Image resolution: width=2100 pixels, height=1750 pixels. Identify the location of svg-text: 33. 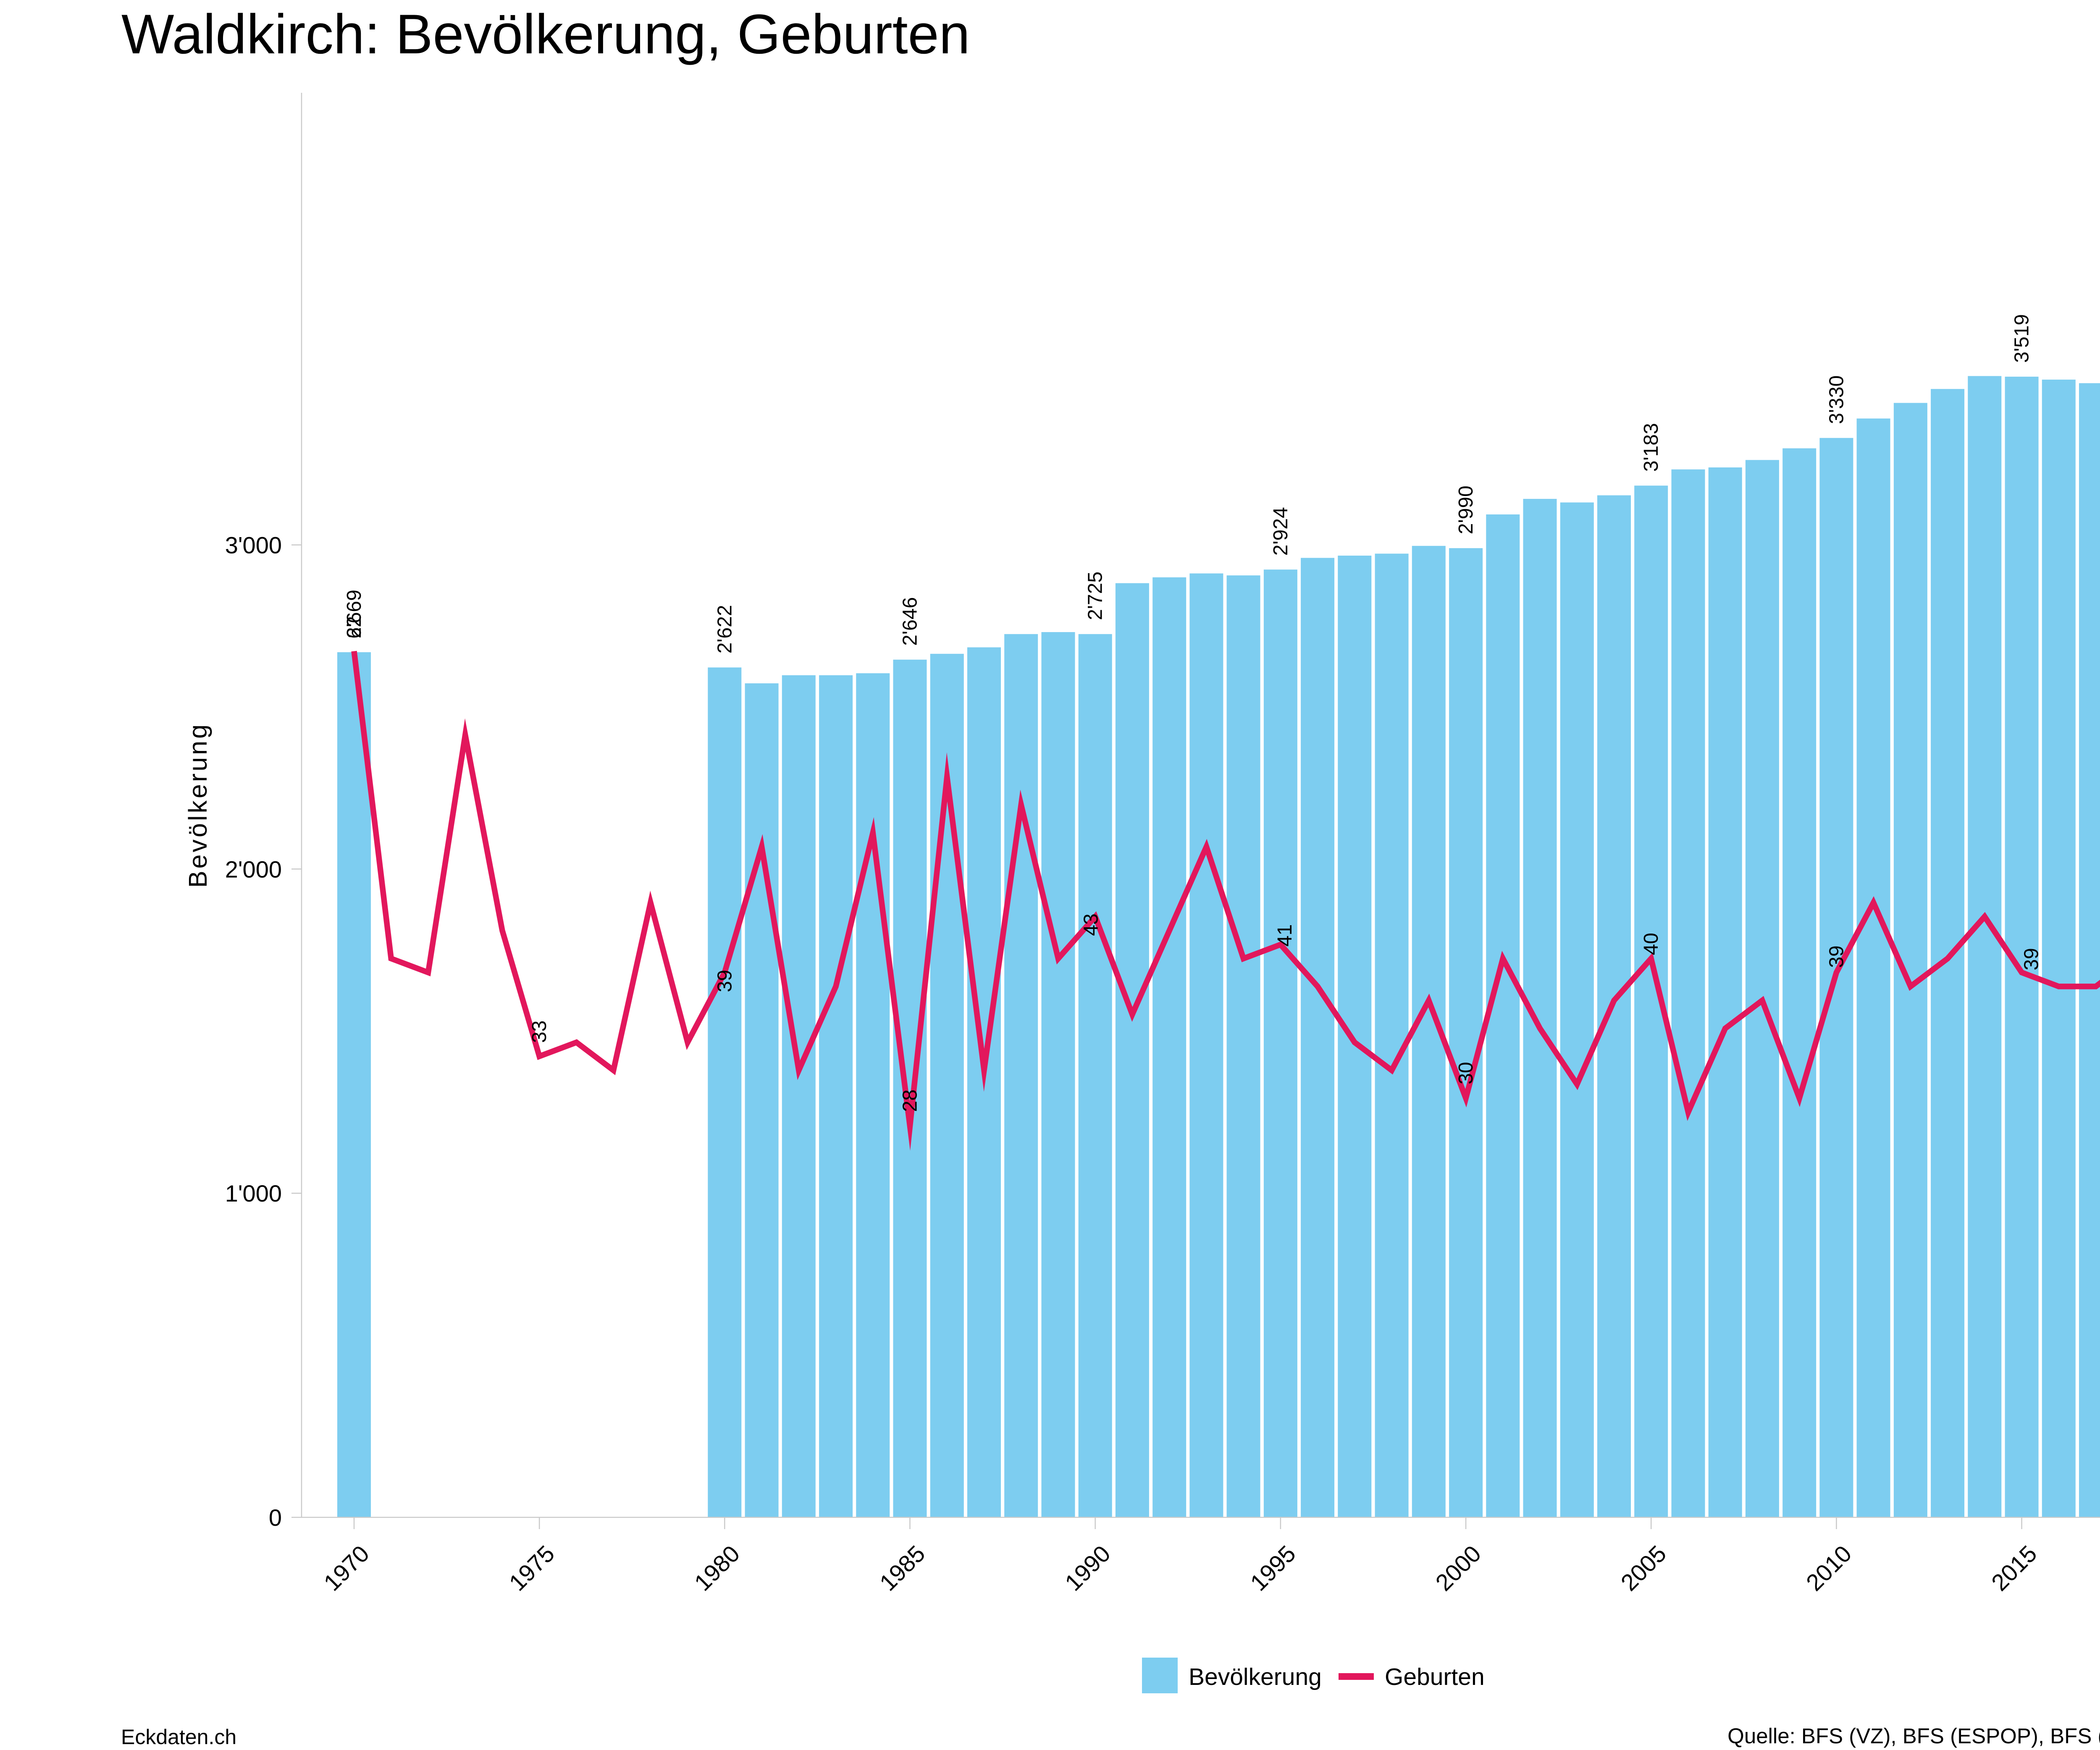
(539, 1032).